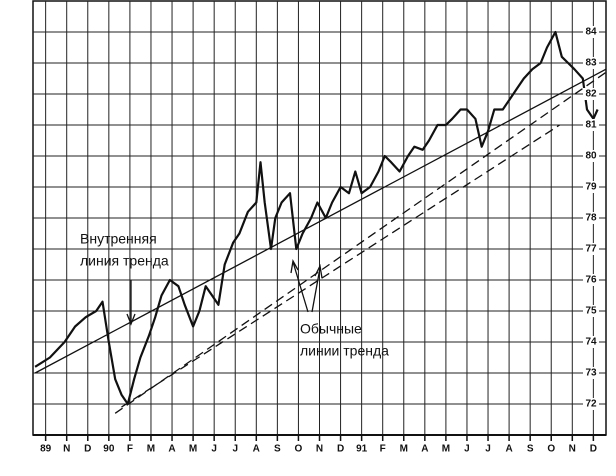  I want to click on x-tick-label: 90, so click(109, 449).